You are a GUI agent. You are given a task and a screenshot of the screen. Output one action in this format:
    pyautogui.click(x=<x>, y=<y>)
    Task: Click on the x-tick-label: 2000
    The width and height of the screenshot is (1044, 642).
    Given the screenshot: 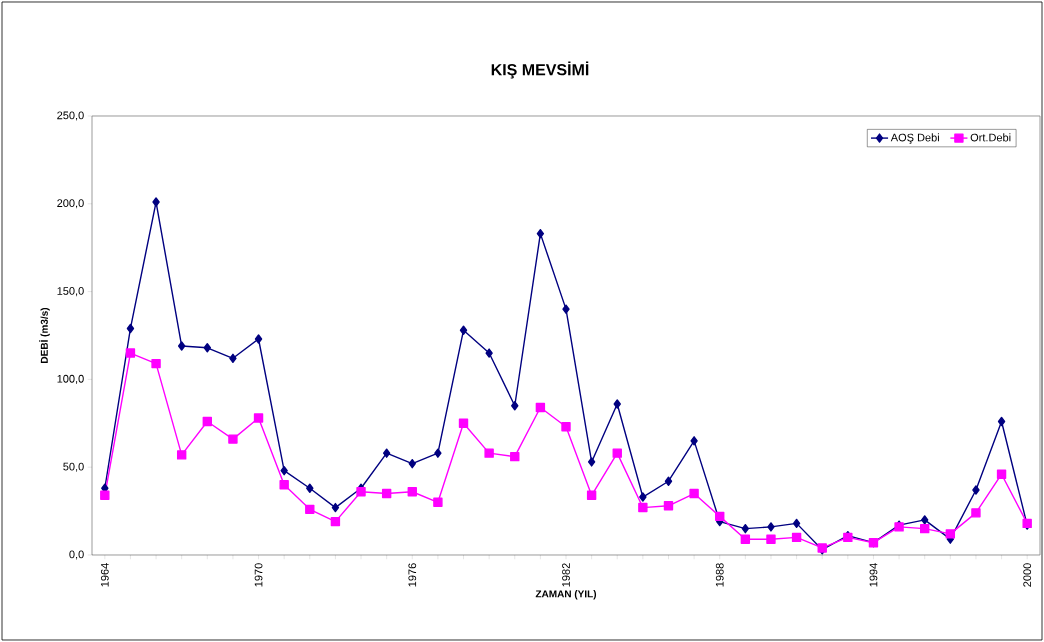 What is the action you would take?
    pyautogui.click(x=1027, y=575)
    